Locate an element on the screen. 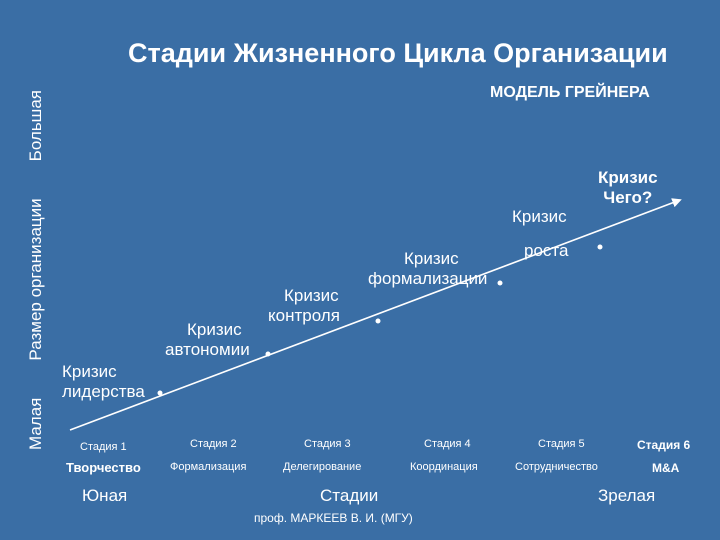 This screenshot has height=540, width=720. crisis-growth-line1: Кризис is located at coordinates (539, 216).